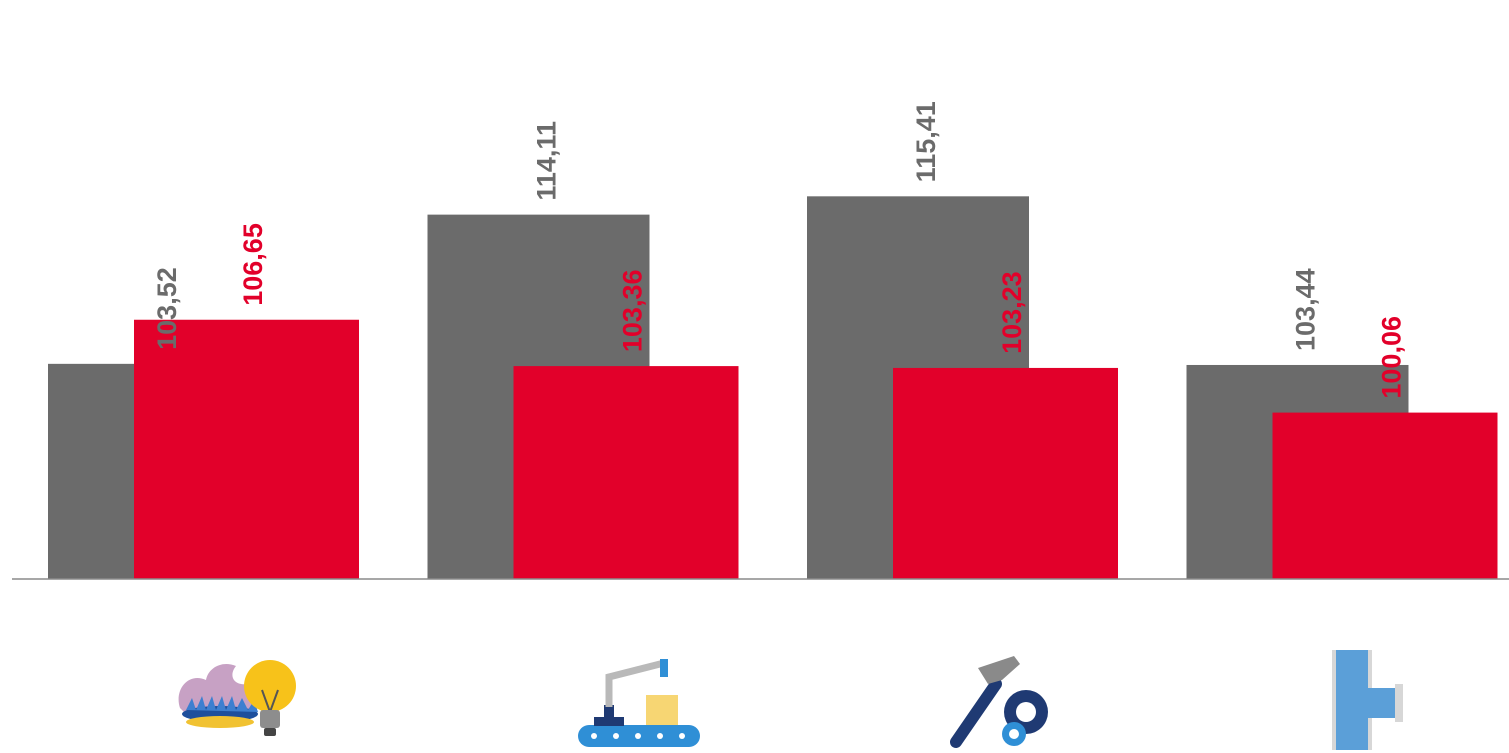  I want to click on value-label-s1-1: 103,52, so click(167, 308).